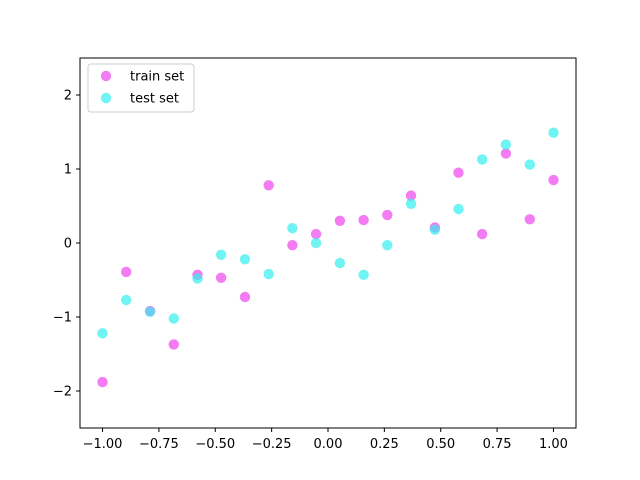  Describe the element at coordinates (272, 444) in the screenshot. I see `x-tick-label: −0.25` at that location.